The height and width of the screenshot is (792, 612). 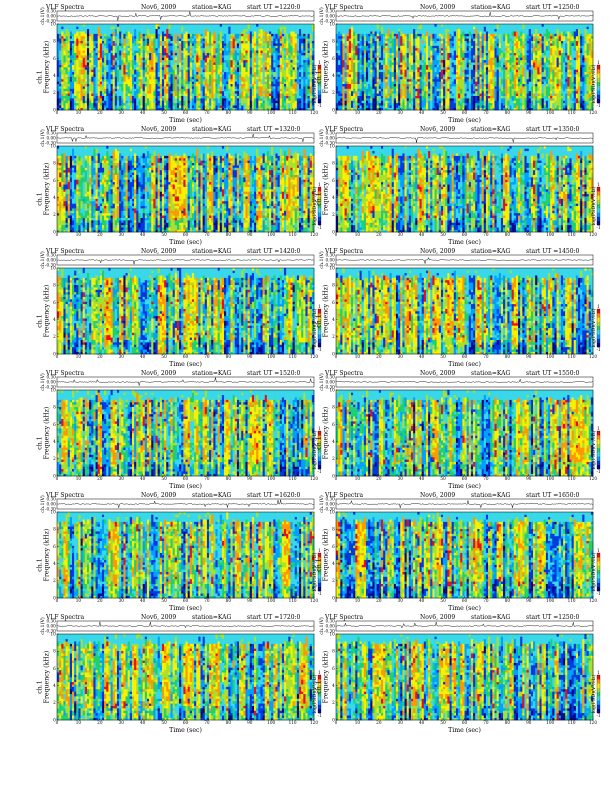 What do you see at coordinates (274, 617) in the screenshot?
I see `panel-start-time: start UT =1720:0` at bounding box center [274, 617].